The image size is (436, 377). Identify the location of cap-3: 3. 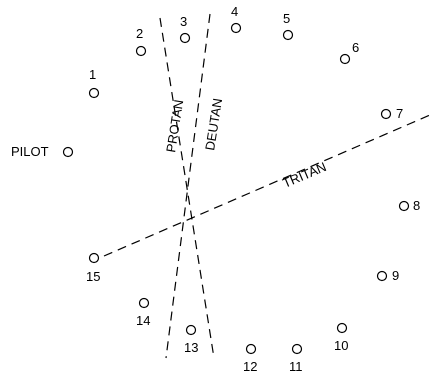
(185, 29).